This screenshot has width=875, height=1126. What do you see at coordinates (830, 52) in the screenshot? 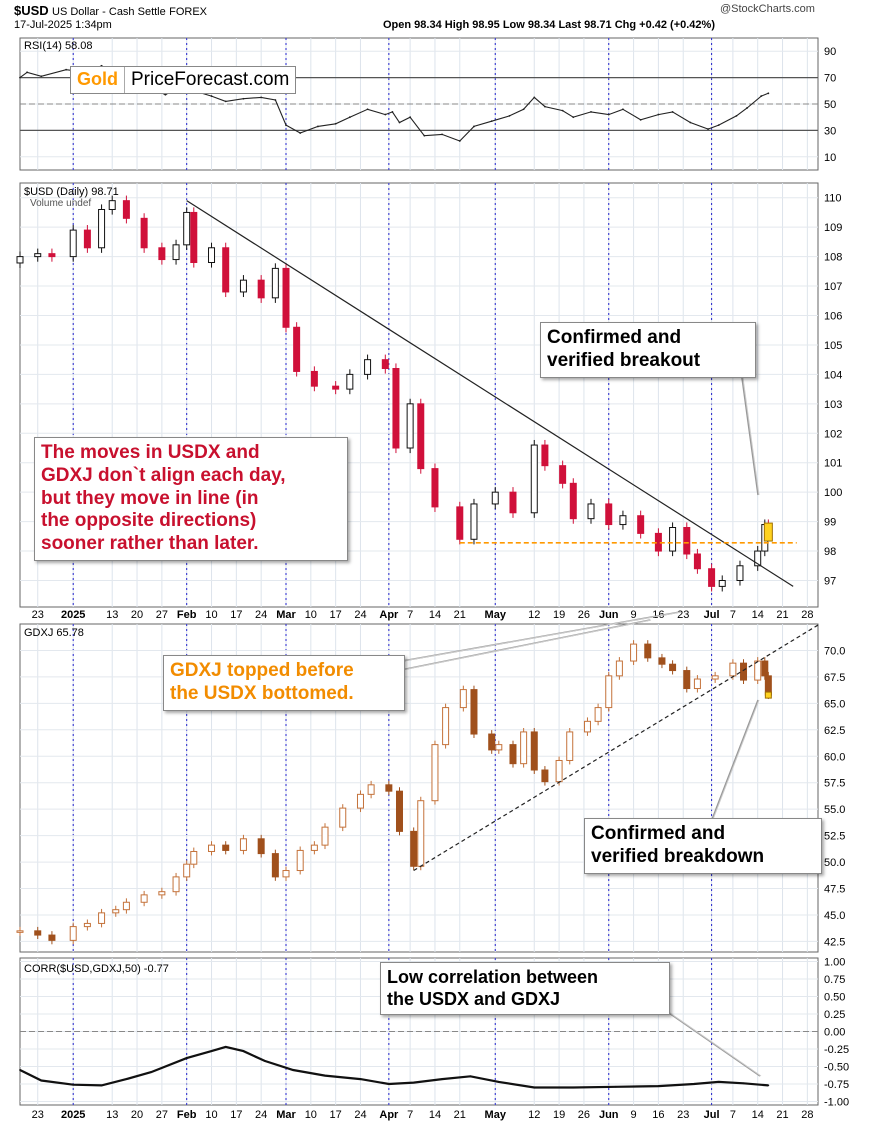
I see `rsi-y-tick: 90` at bounding box center [830, 52].